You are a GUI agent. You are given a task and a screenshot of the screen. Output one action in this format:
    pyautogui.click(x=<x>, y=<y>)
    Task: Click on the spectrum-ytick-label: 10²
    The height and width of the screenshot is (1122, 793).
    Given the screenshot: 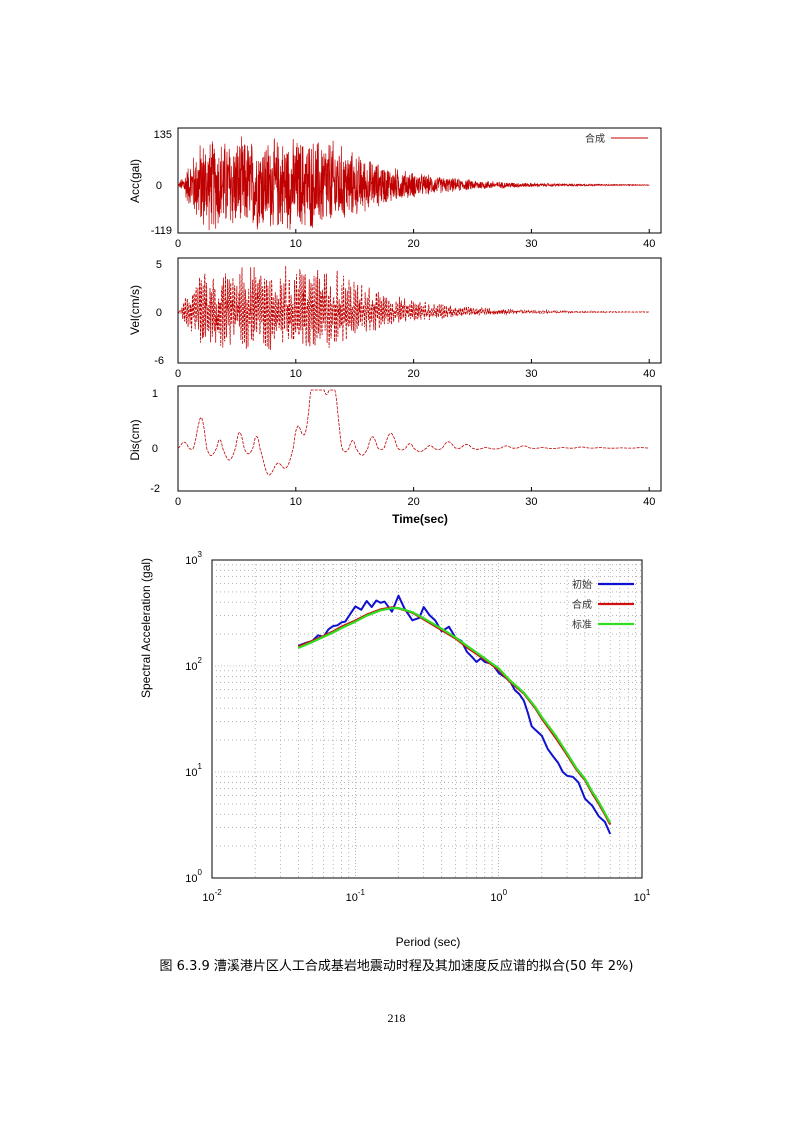 What is the action you would take?
    pyautogui.click(x=193, y=664)
    